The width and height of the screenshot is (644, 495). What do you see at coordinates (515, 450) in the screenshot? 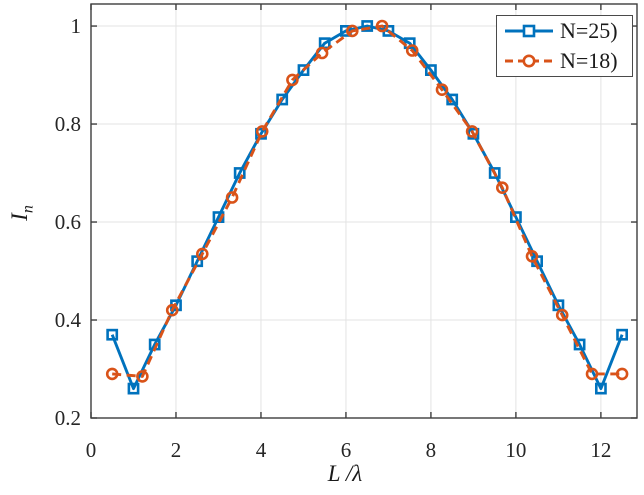
I see `x-tick-label: 10` at bounding box center [515, 450].